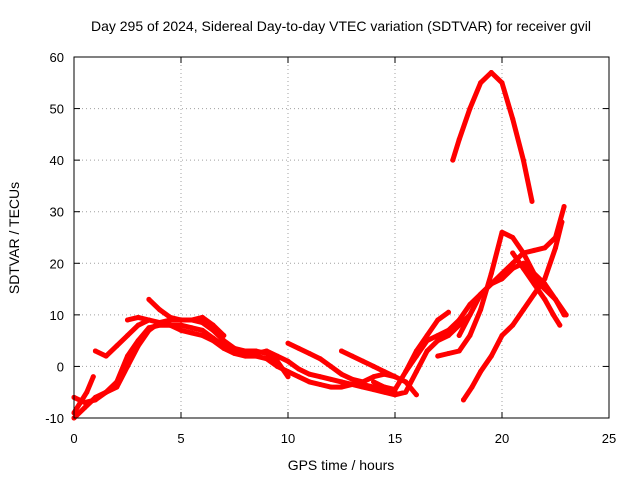 The image size is (640, 480). I want to click on y-tick-label: 20, so click(57, 263).